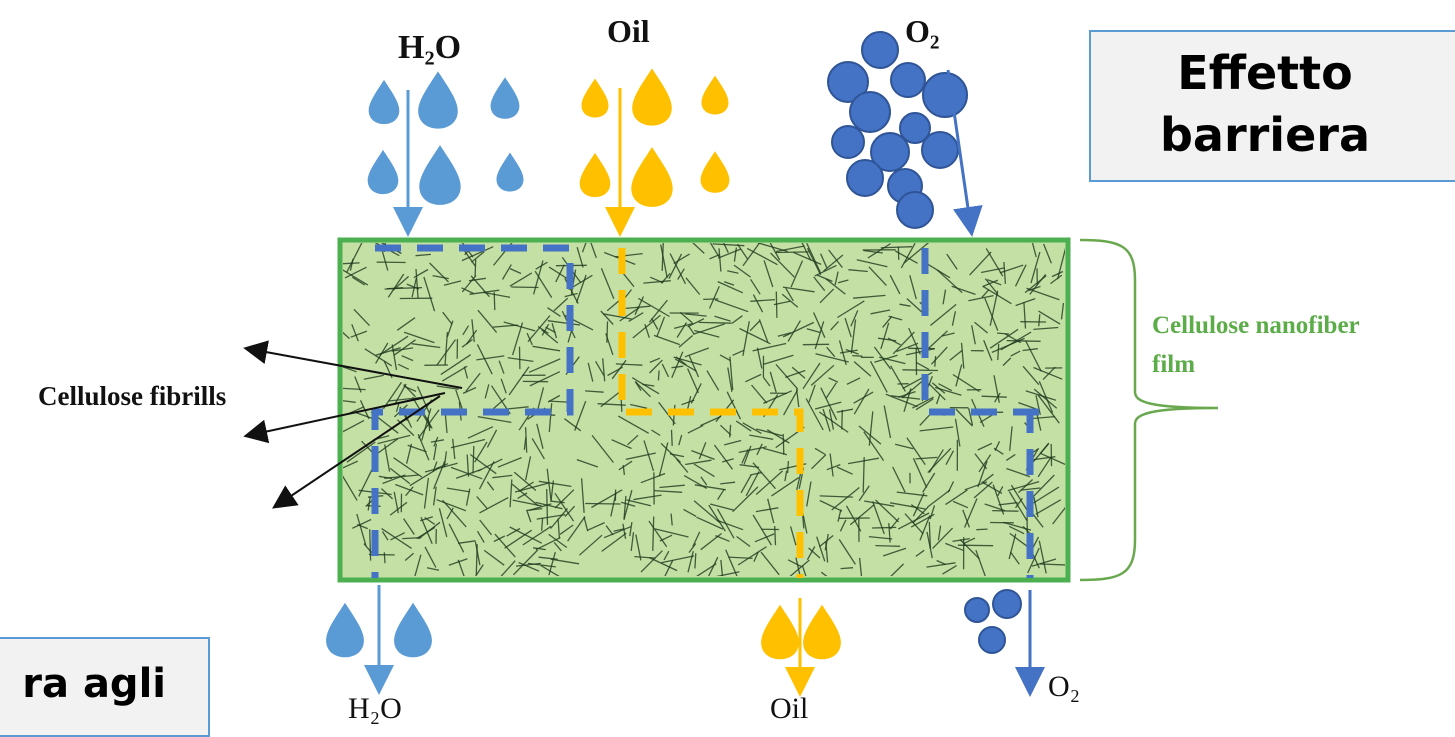  I want to click on barrier-effect-box: Effetto barriera, so click(1272, 106).